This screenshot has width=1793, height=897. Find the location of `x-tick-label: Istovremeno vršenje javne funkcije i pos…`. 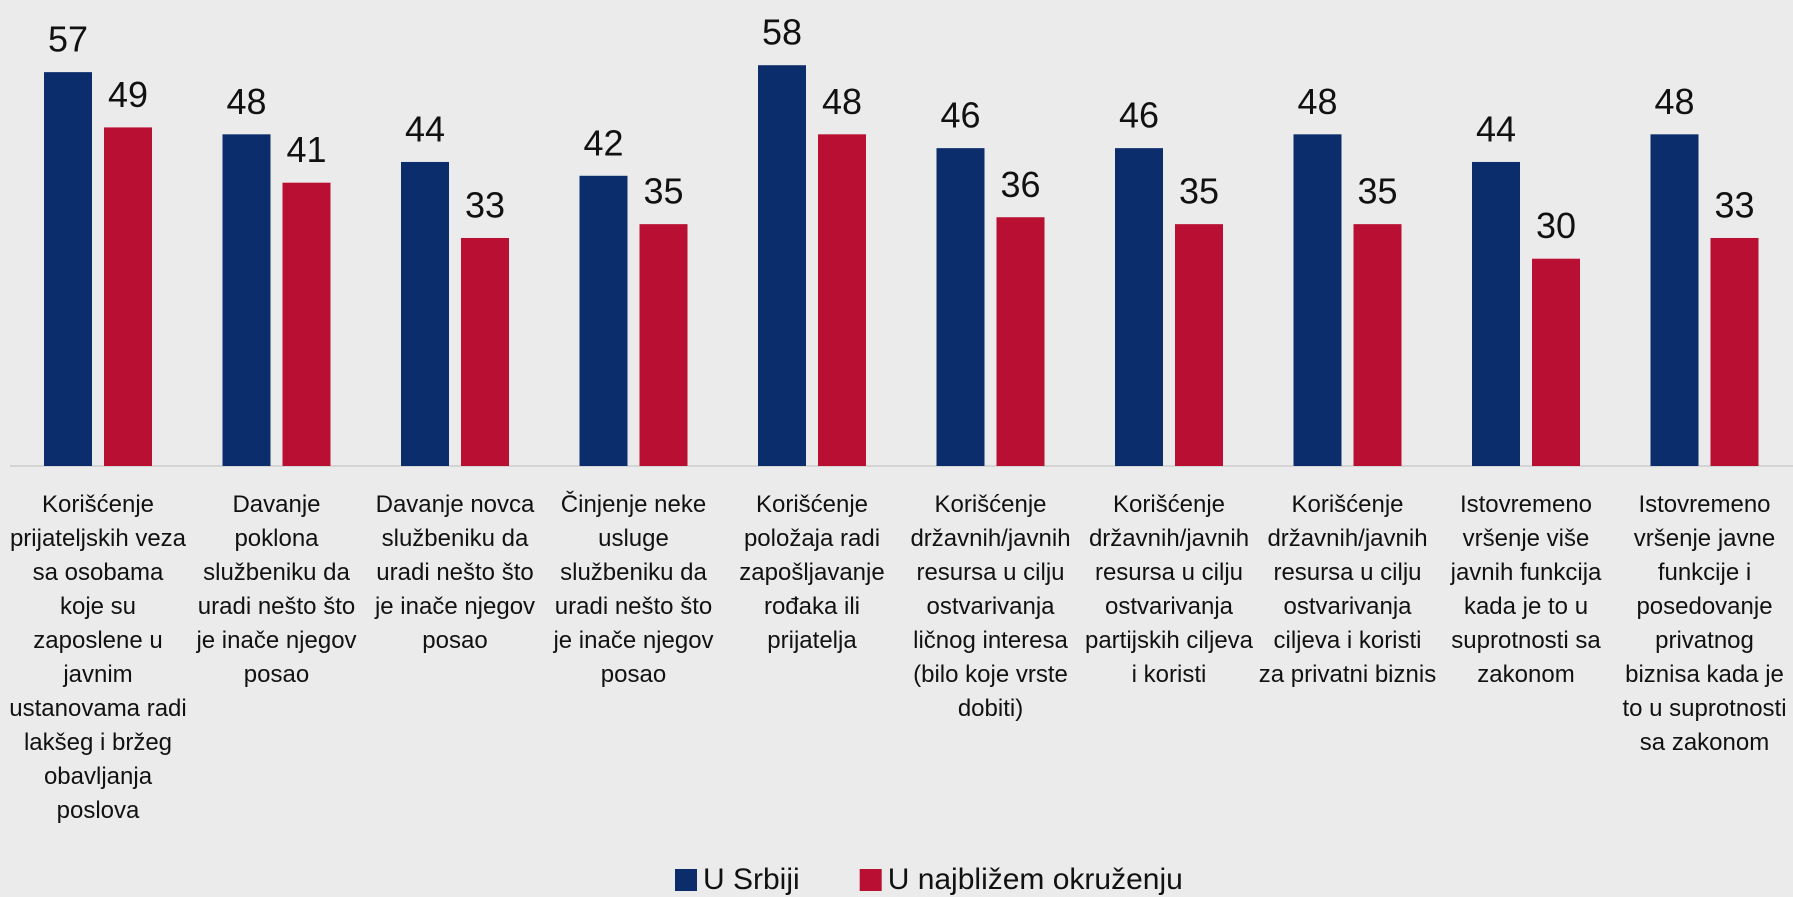

x-tick-label: Istovremeno vršenje javne funkcije i pos… is located at coordinates (1704, 623).